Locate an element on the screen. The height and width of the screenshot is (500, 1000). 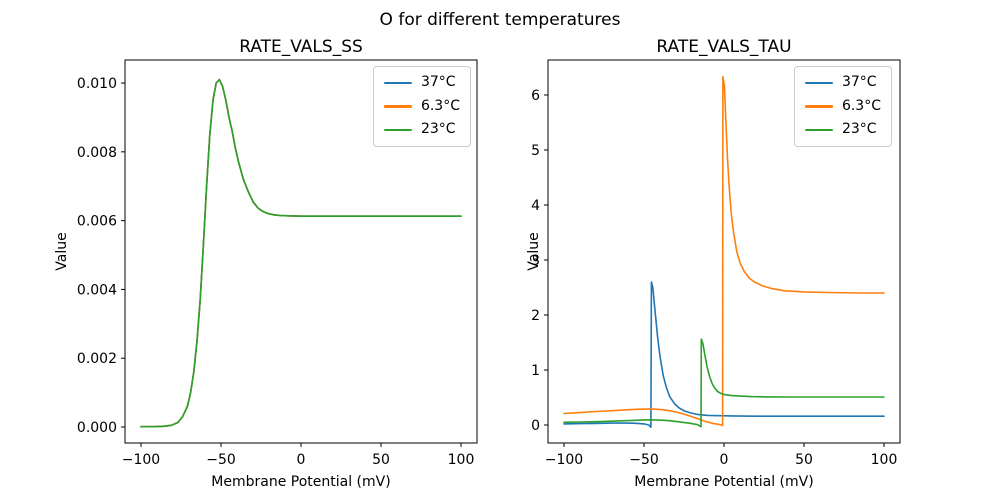
y-tick-label: 0.002 is located at coordinates (97, 359).